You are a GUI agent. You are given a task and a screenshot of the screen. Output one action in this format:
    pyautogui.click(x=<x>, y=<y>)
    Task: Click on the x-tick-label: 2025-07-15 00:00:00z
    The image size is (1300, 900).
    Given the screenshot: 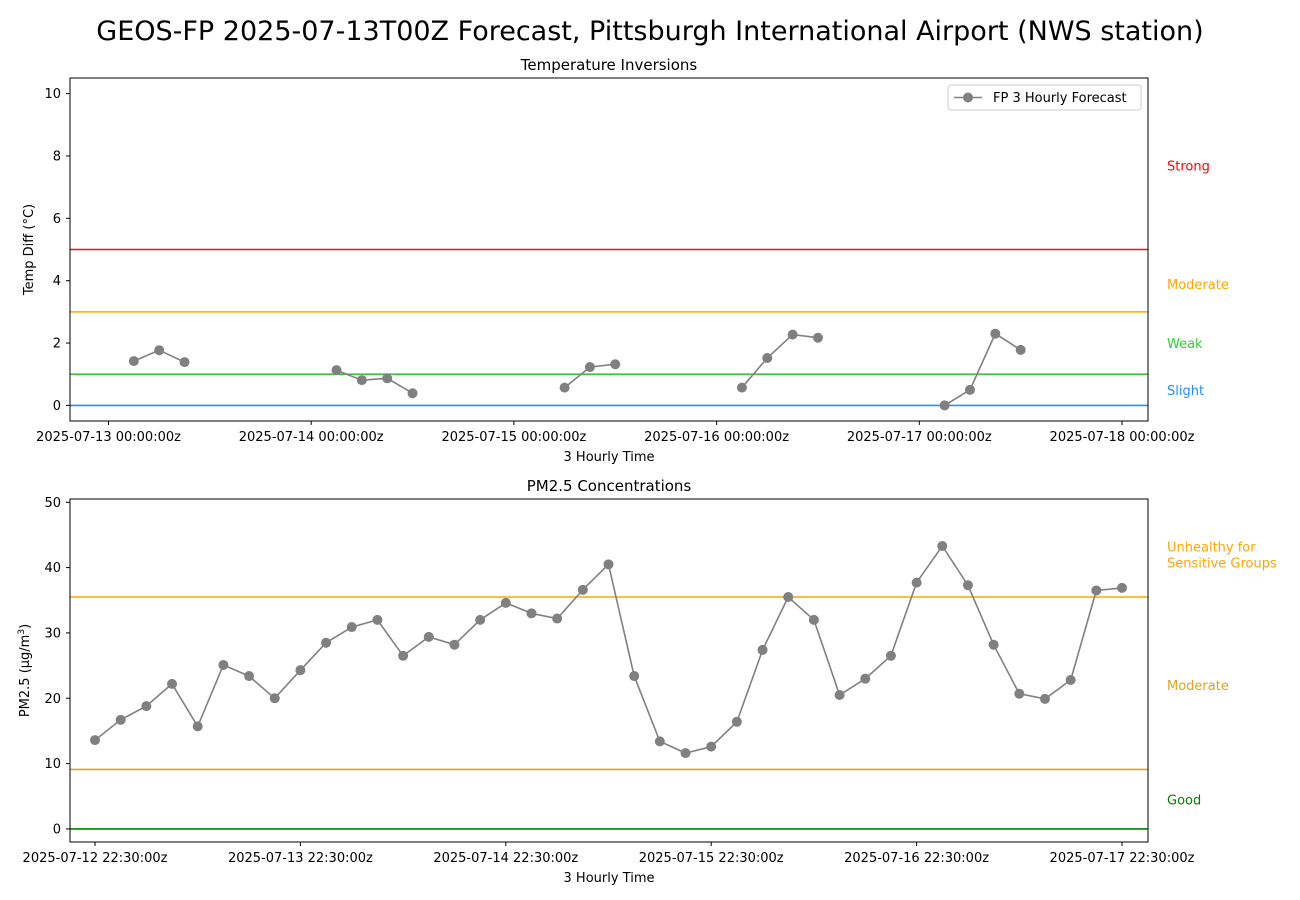 What is the action you would take?
    pyautogui.click(x=513, y=437)
    